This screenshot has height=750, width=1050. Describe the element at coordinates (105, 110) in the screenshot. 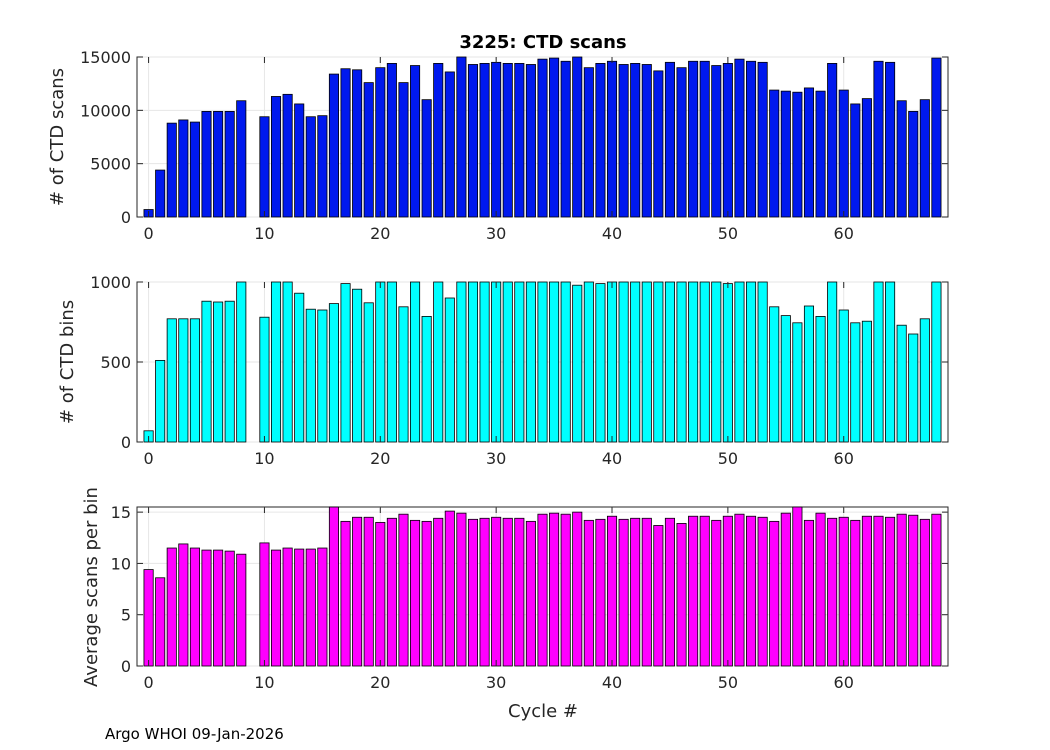

I see `ytick-label: 10000` at that location.